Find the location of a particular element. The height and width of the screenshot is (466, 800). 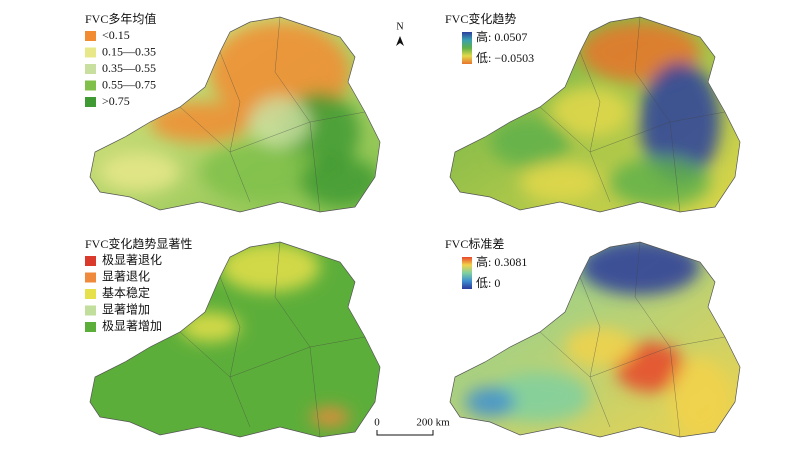

legend-label: 0.55—0.75 is located at coordinates (129, 84).